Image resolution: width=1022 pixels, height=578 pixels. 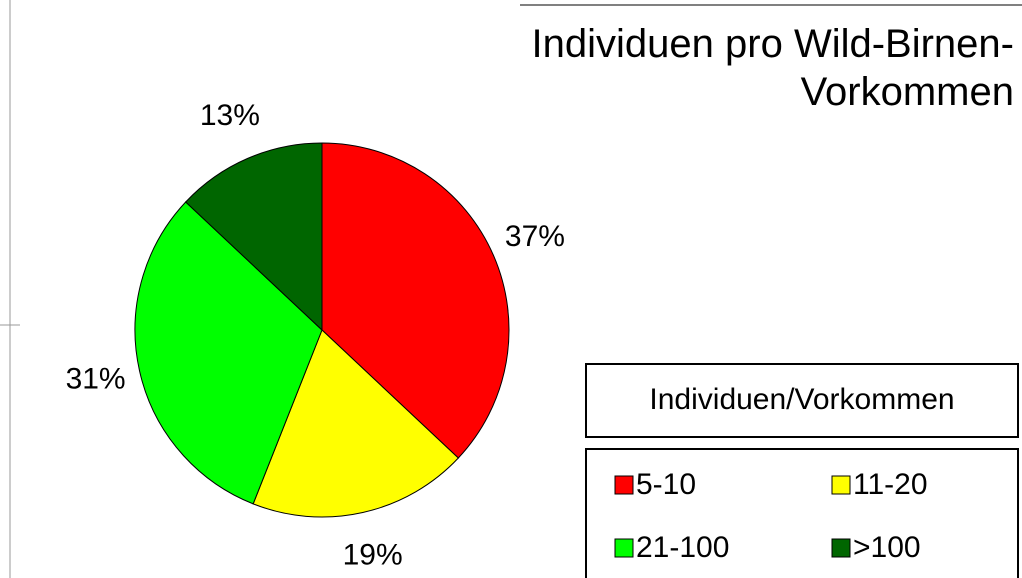 What do you see at coordinates (682, 547) in the screenshot?
I see `legend-label: 21-100` at bounding box center [682, 547].